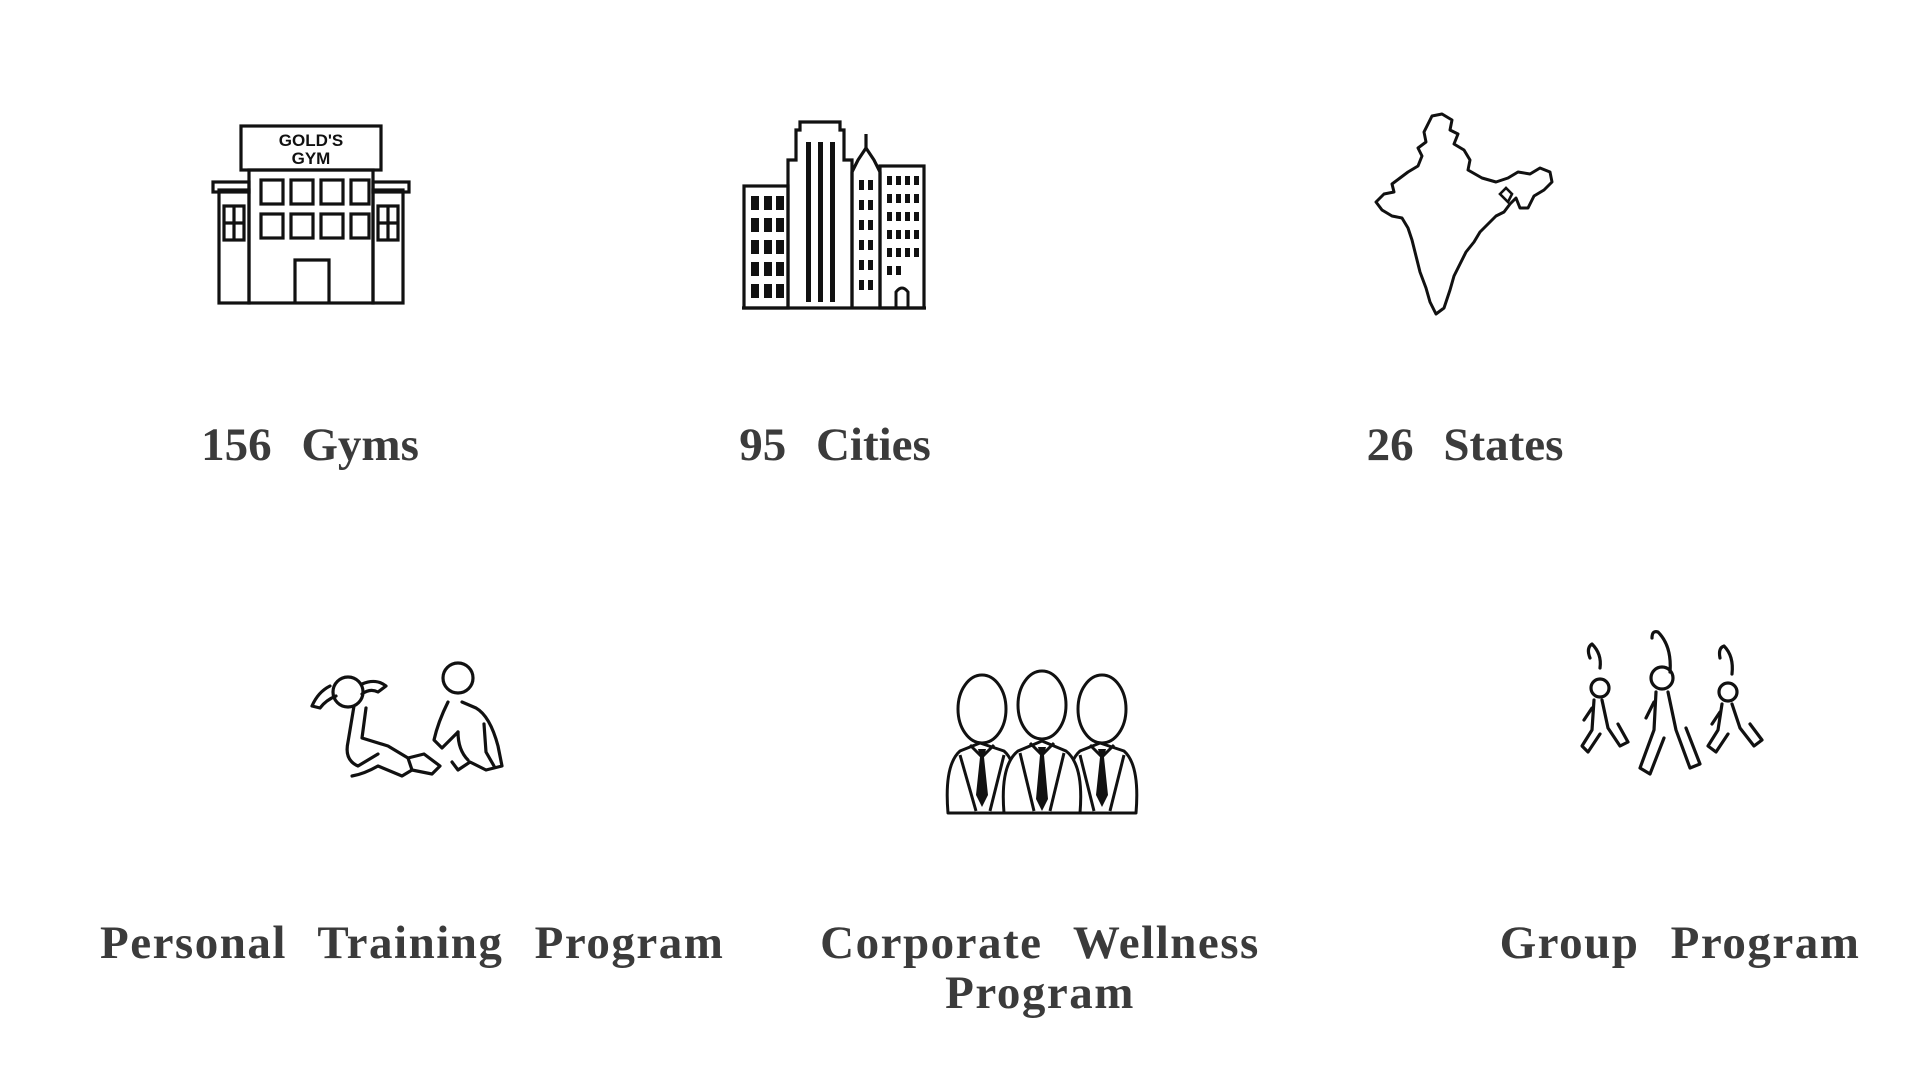  I want to click on gym-building-icon: GOLD'S GYM, so click(310, 212).